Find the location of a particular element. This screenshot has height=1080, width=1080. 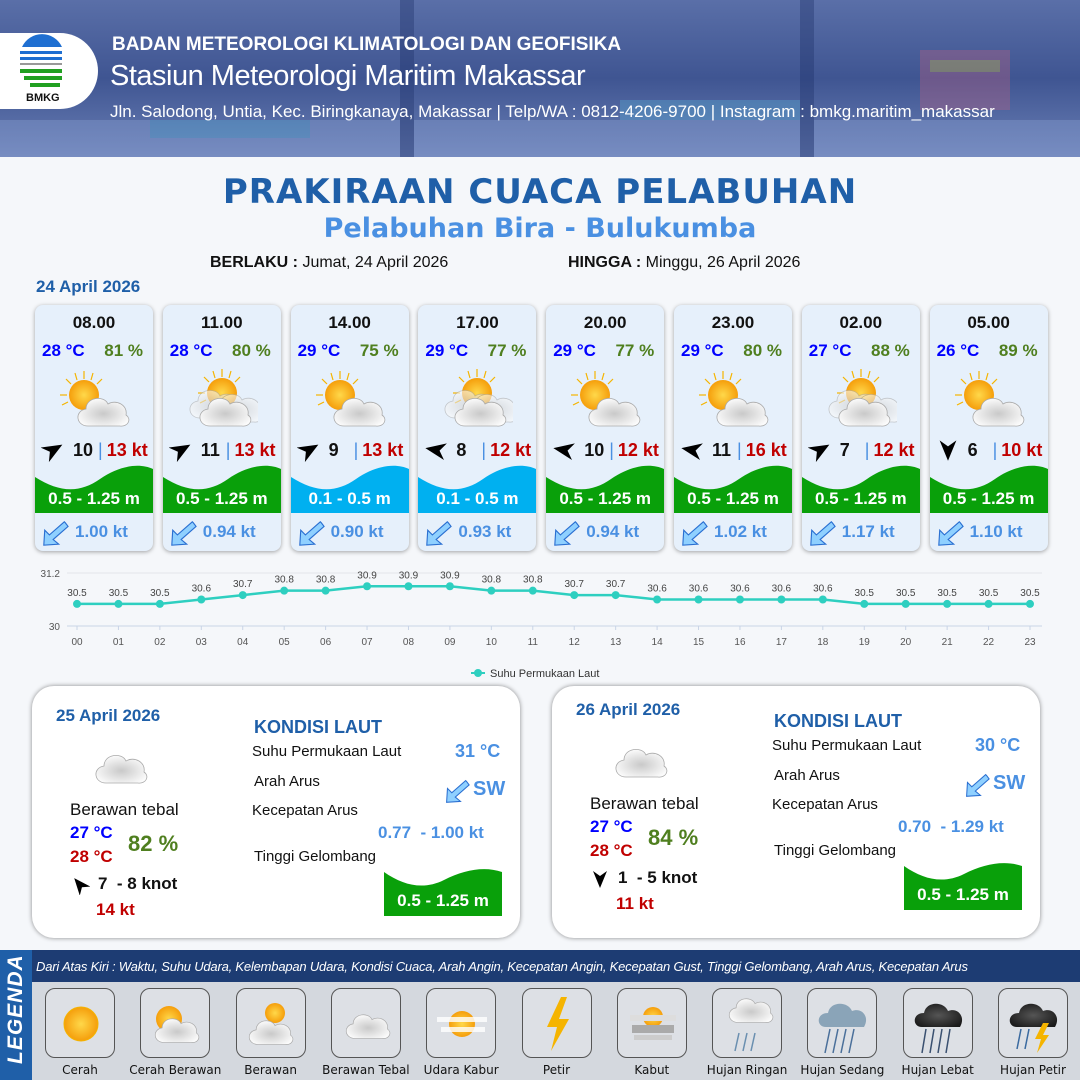

data-label: 30.8 is located at coordinates (284, 580).